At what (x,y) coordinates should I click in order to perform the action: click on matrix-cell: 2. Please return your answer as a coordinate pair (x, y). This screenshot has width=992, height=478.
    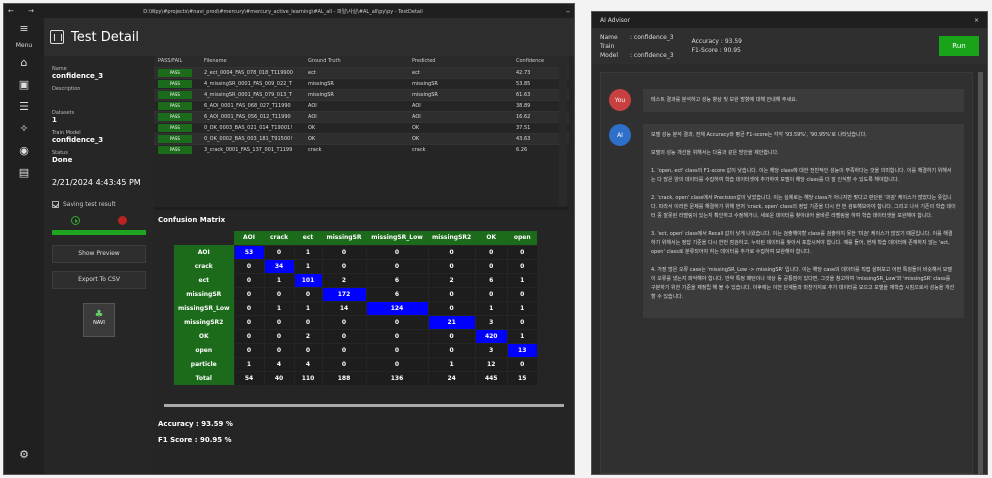
    Looking at the image, I should click on (344, 280).